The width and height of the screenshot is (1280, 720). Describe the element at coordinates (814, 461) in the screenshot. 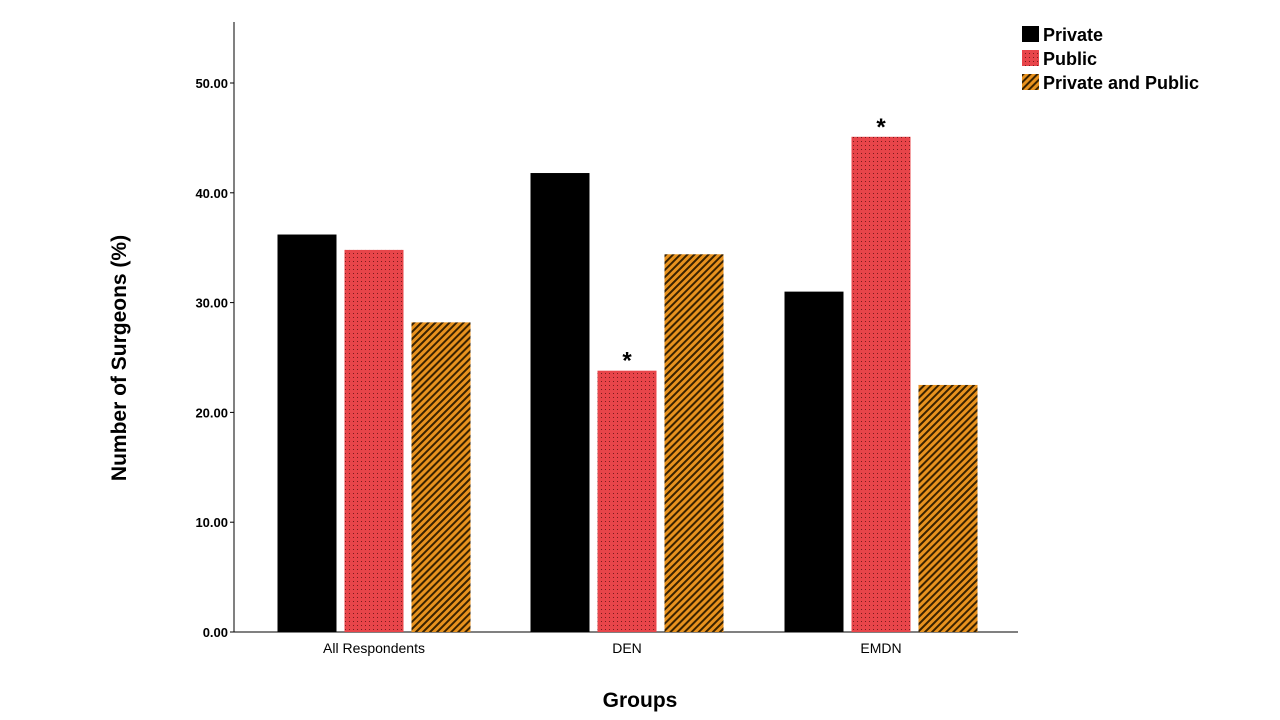

I see `bar-private-emdn` at that location.